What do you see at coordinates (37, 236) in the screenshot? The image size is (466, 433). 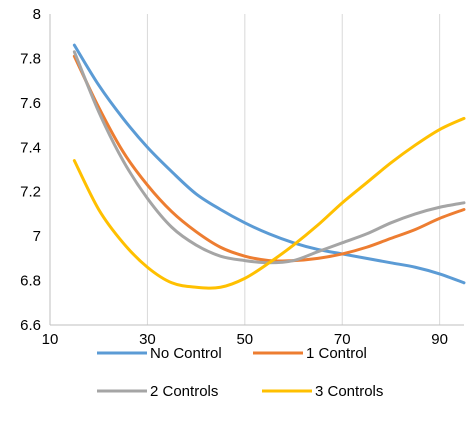 I see `y-tick-label: 7` at bounding box center [37, 236].